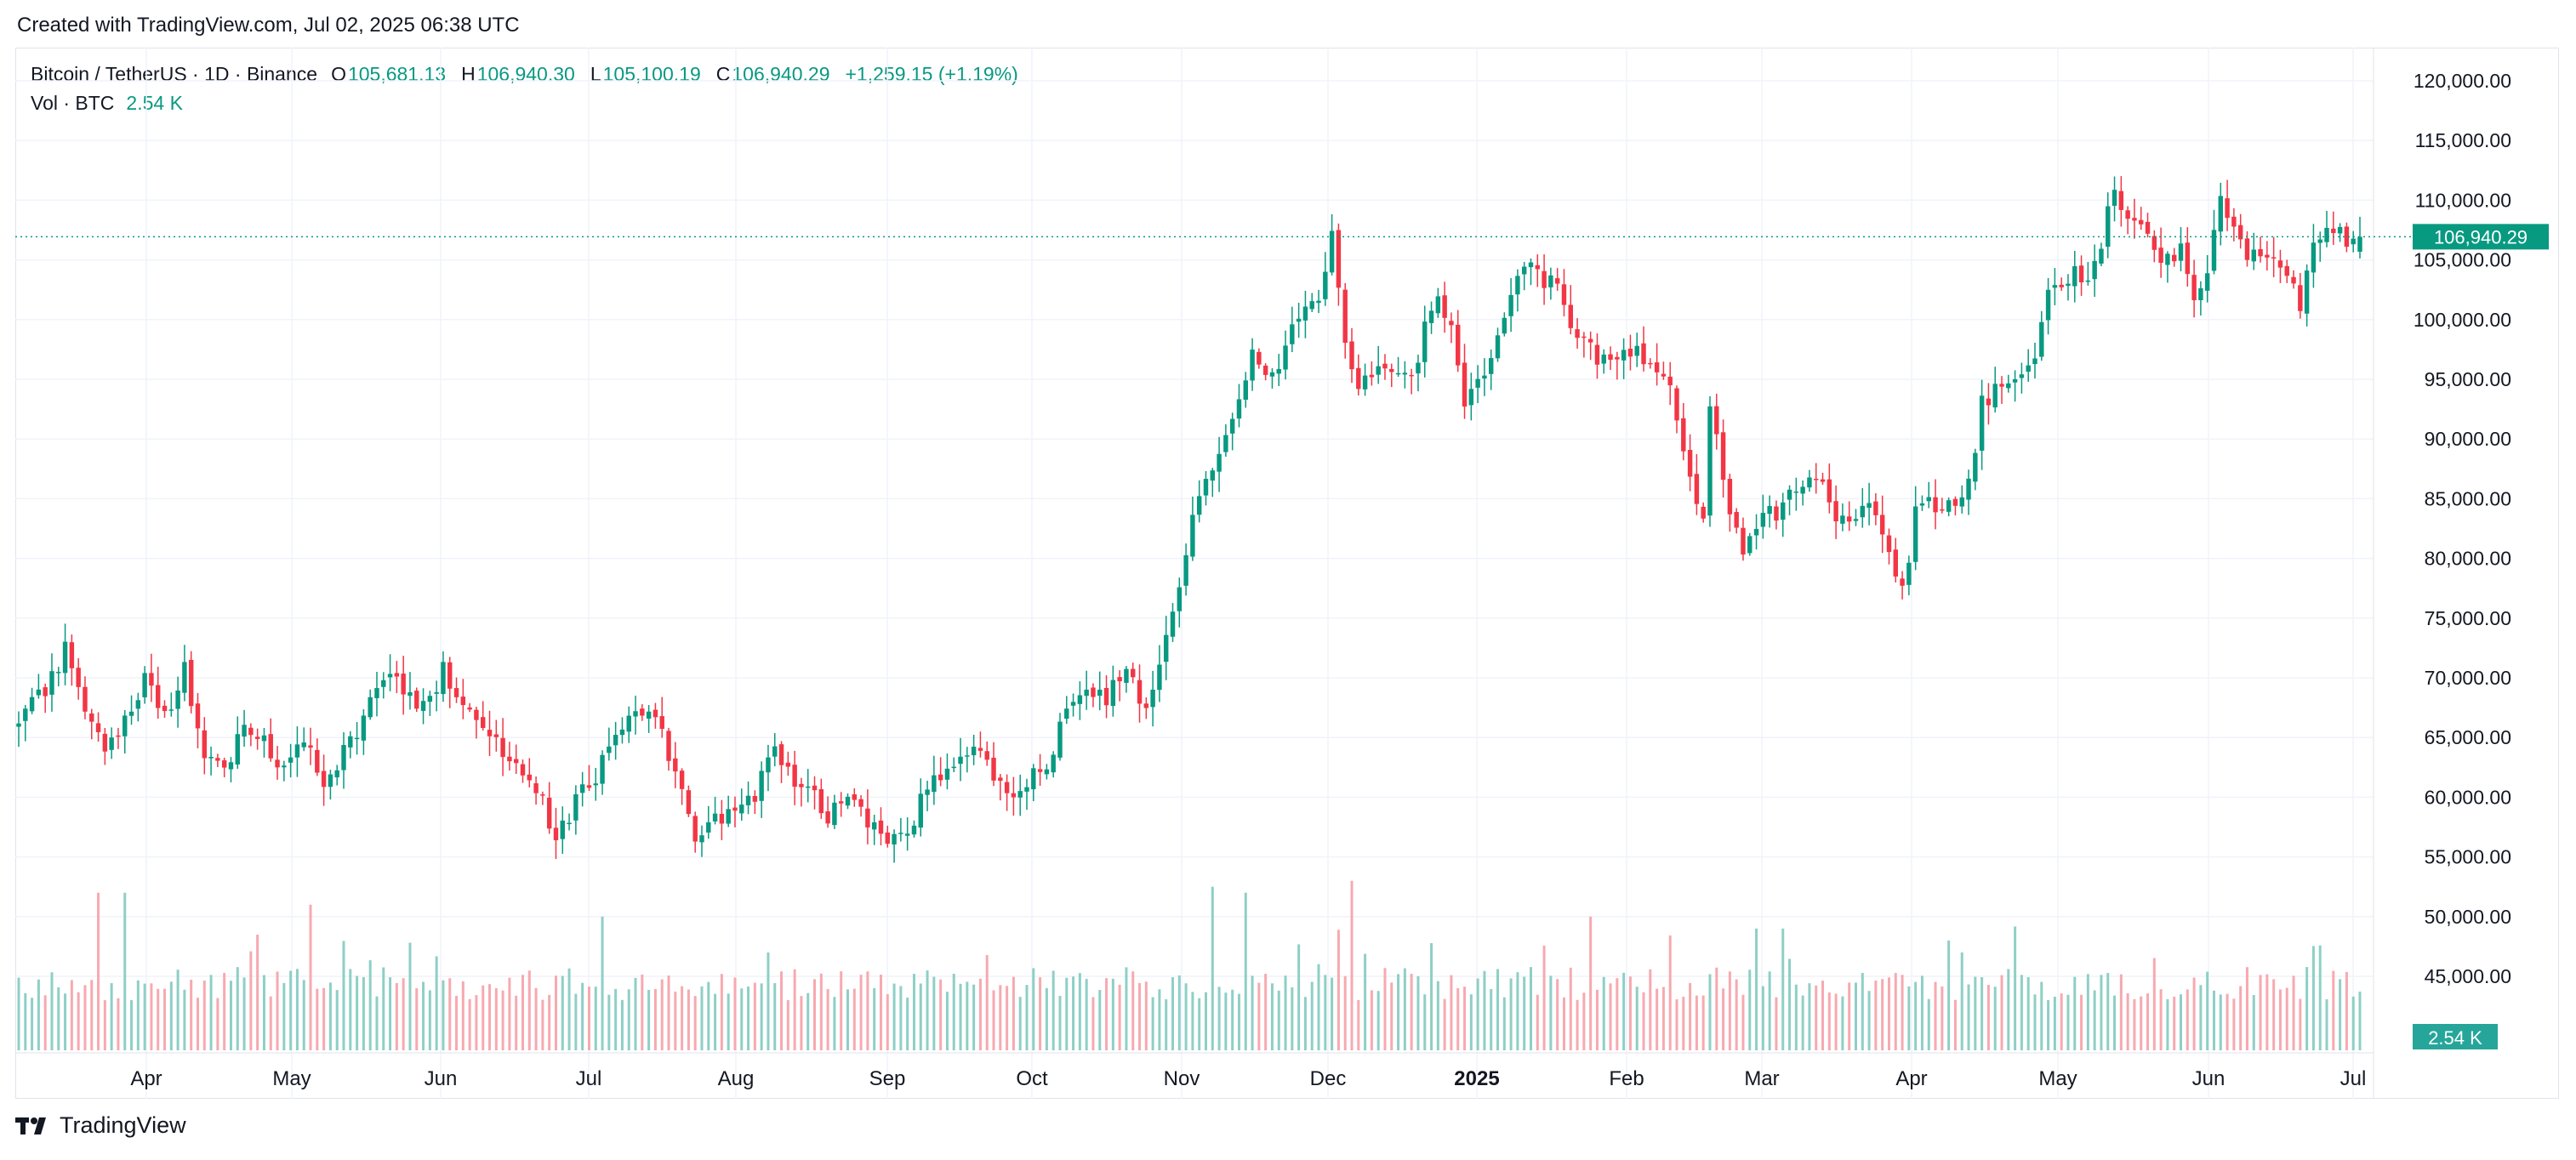 The height and width of the screenshot is (1160, 2576). What do you see at coordinates (339, 74) in the screenshot?
I see `open-label: O` at bounding box center [339, 74].